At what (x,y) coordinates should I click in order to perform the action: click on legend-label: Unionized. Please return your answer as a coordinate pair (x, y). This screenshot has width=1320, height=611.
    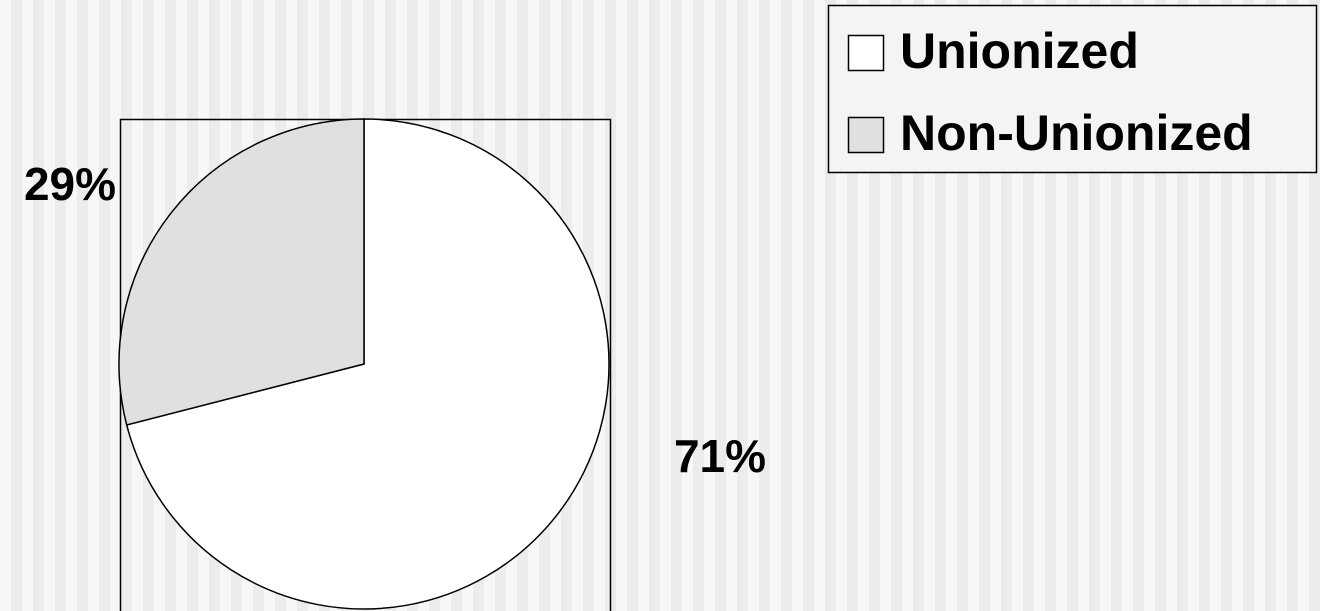
    Looking at the image, I should click on (1019, 51).